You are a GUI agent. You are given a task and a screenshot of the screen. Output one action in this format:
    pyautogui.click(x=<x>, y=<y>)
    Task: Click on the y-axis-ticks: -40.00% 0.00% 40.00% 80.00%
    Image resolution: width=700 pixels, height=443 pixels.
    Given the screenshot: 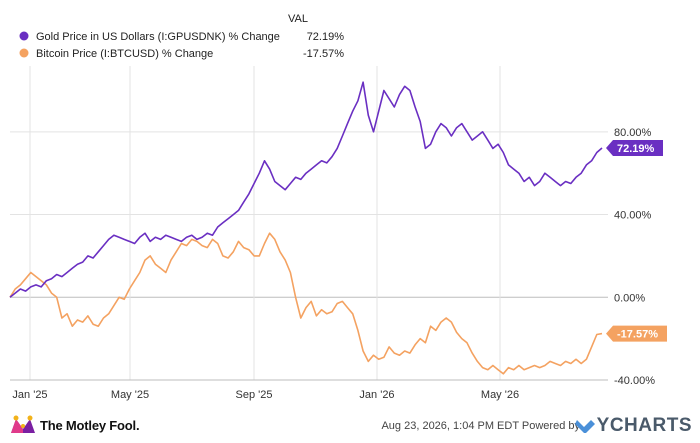 What is the action you would take?
    pyautogui.click(x=634, y=257)
    